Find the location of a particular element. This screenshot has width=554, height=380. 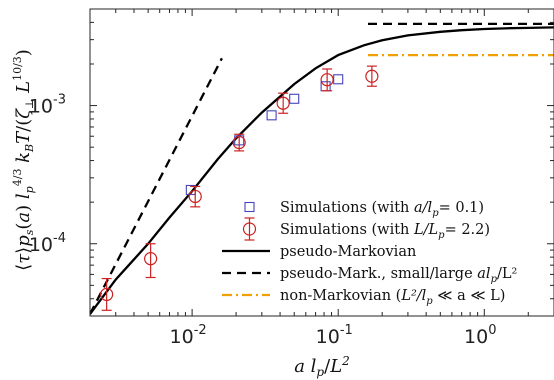

x-tick-label: 10⁻² is located at coordinates (188, 335).